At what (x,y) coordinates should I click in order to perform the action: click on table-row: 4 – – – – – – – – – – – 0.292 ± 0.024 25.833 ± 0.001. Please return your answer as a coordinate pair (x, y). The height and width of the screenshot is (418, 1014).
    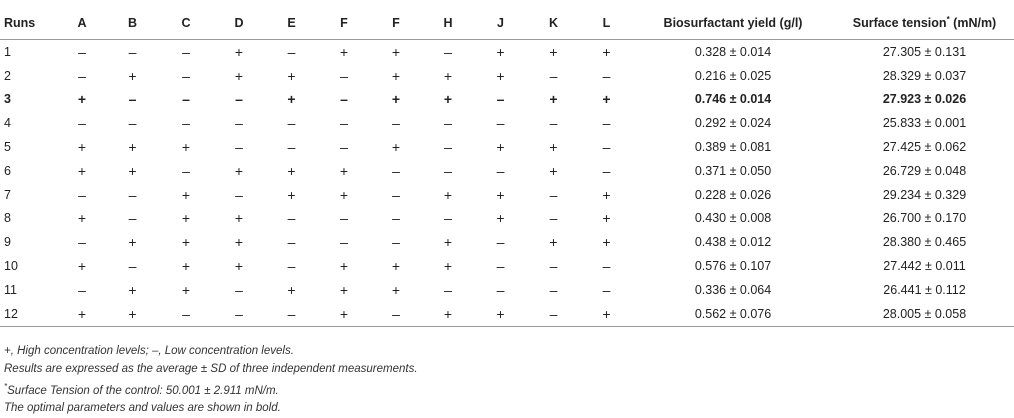
    Looking at the image, I should click on (507, 123).